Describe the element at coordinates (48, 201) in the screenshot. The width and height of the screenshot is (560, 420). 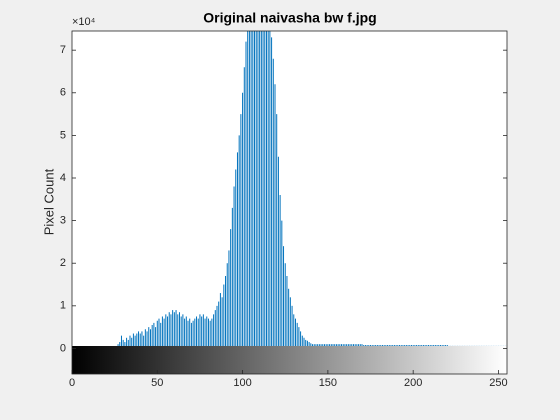
I see `y-axis-label: Pixel Count` at that location.